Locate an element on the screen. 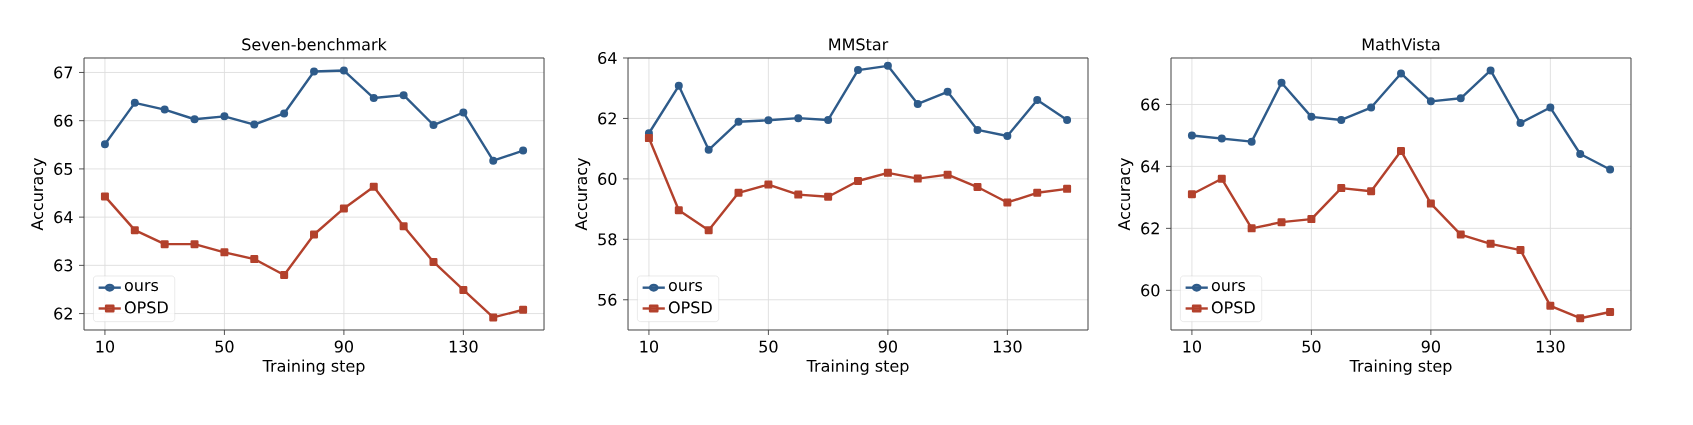 The image size is (1693, 425). y-tick-label: 58 is located at coordinates (607, 239).